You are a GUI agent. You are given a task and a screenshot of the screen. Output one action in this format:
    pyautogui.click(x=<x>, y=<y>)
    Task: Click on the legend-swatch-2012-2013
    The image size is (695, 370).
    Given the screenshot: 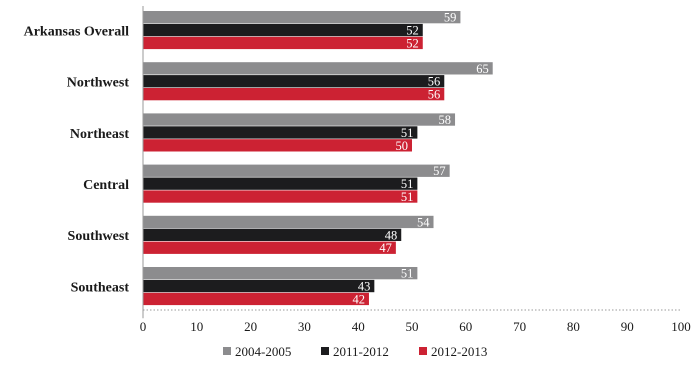 What is the action you would take?
    pyautogui.click(x=423, y=351)
    